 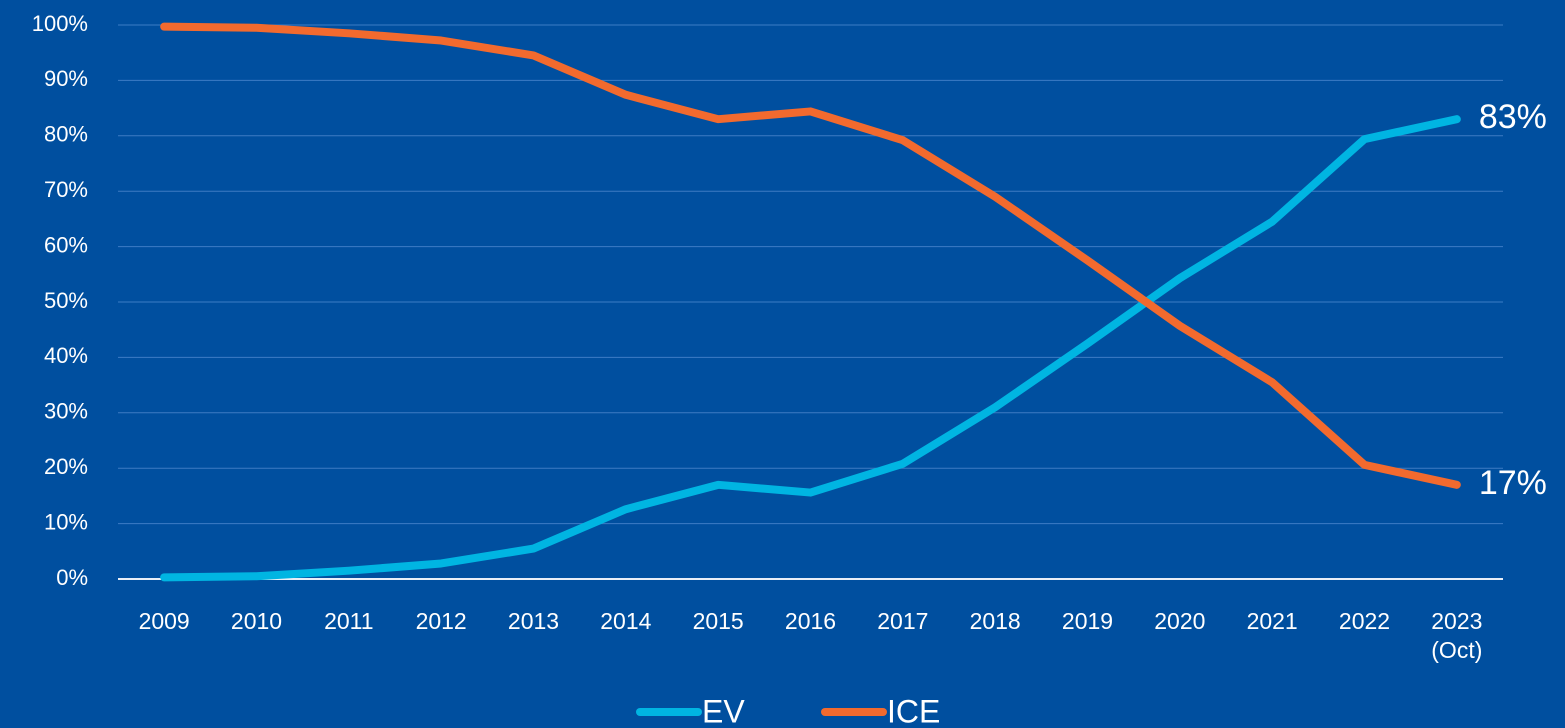 What do you see at coordinates (1364, 621) in the screenshot?
I see `x-tick-label: 2022` at bounding box center [1364, 621].